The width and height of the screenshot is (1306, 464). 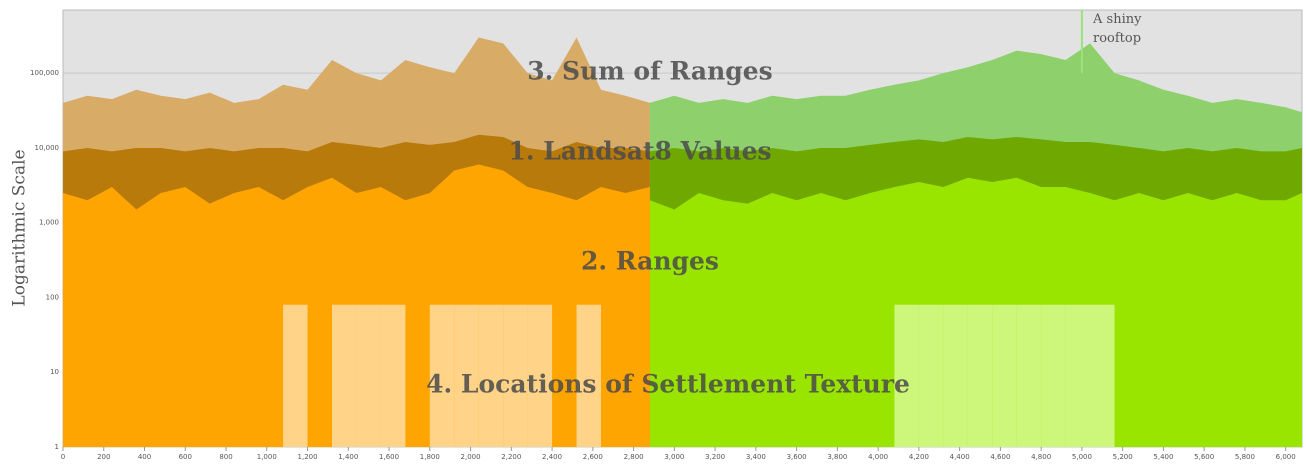 What do you see at coordinates (1041, 457) in the screenshot?
I see `x-tick-label: 4,800` at bounding box center [1041, 457].